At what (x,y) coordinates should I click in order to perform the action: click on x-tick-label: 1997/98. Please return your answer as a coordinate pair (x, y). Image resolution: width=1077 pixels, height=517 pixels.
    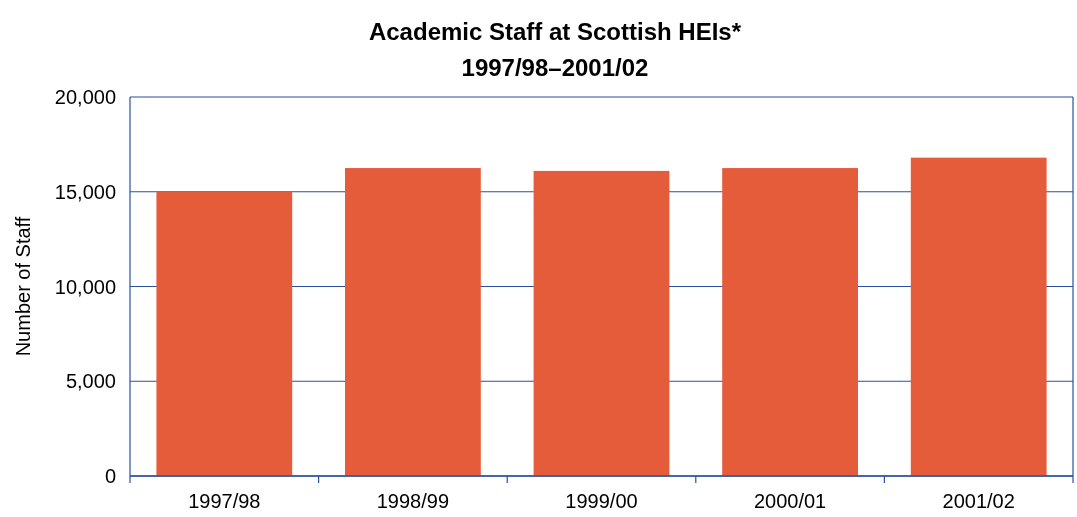
    Looking at the image, I should click on (224, 501).